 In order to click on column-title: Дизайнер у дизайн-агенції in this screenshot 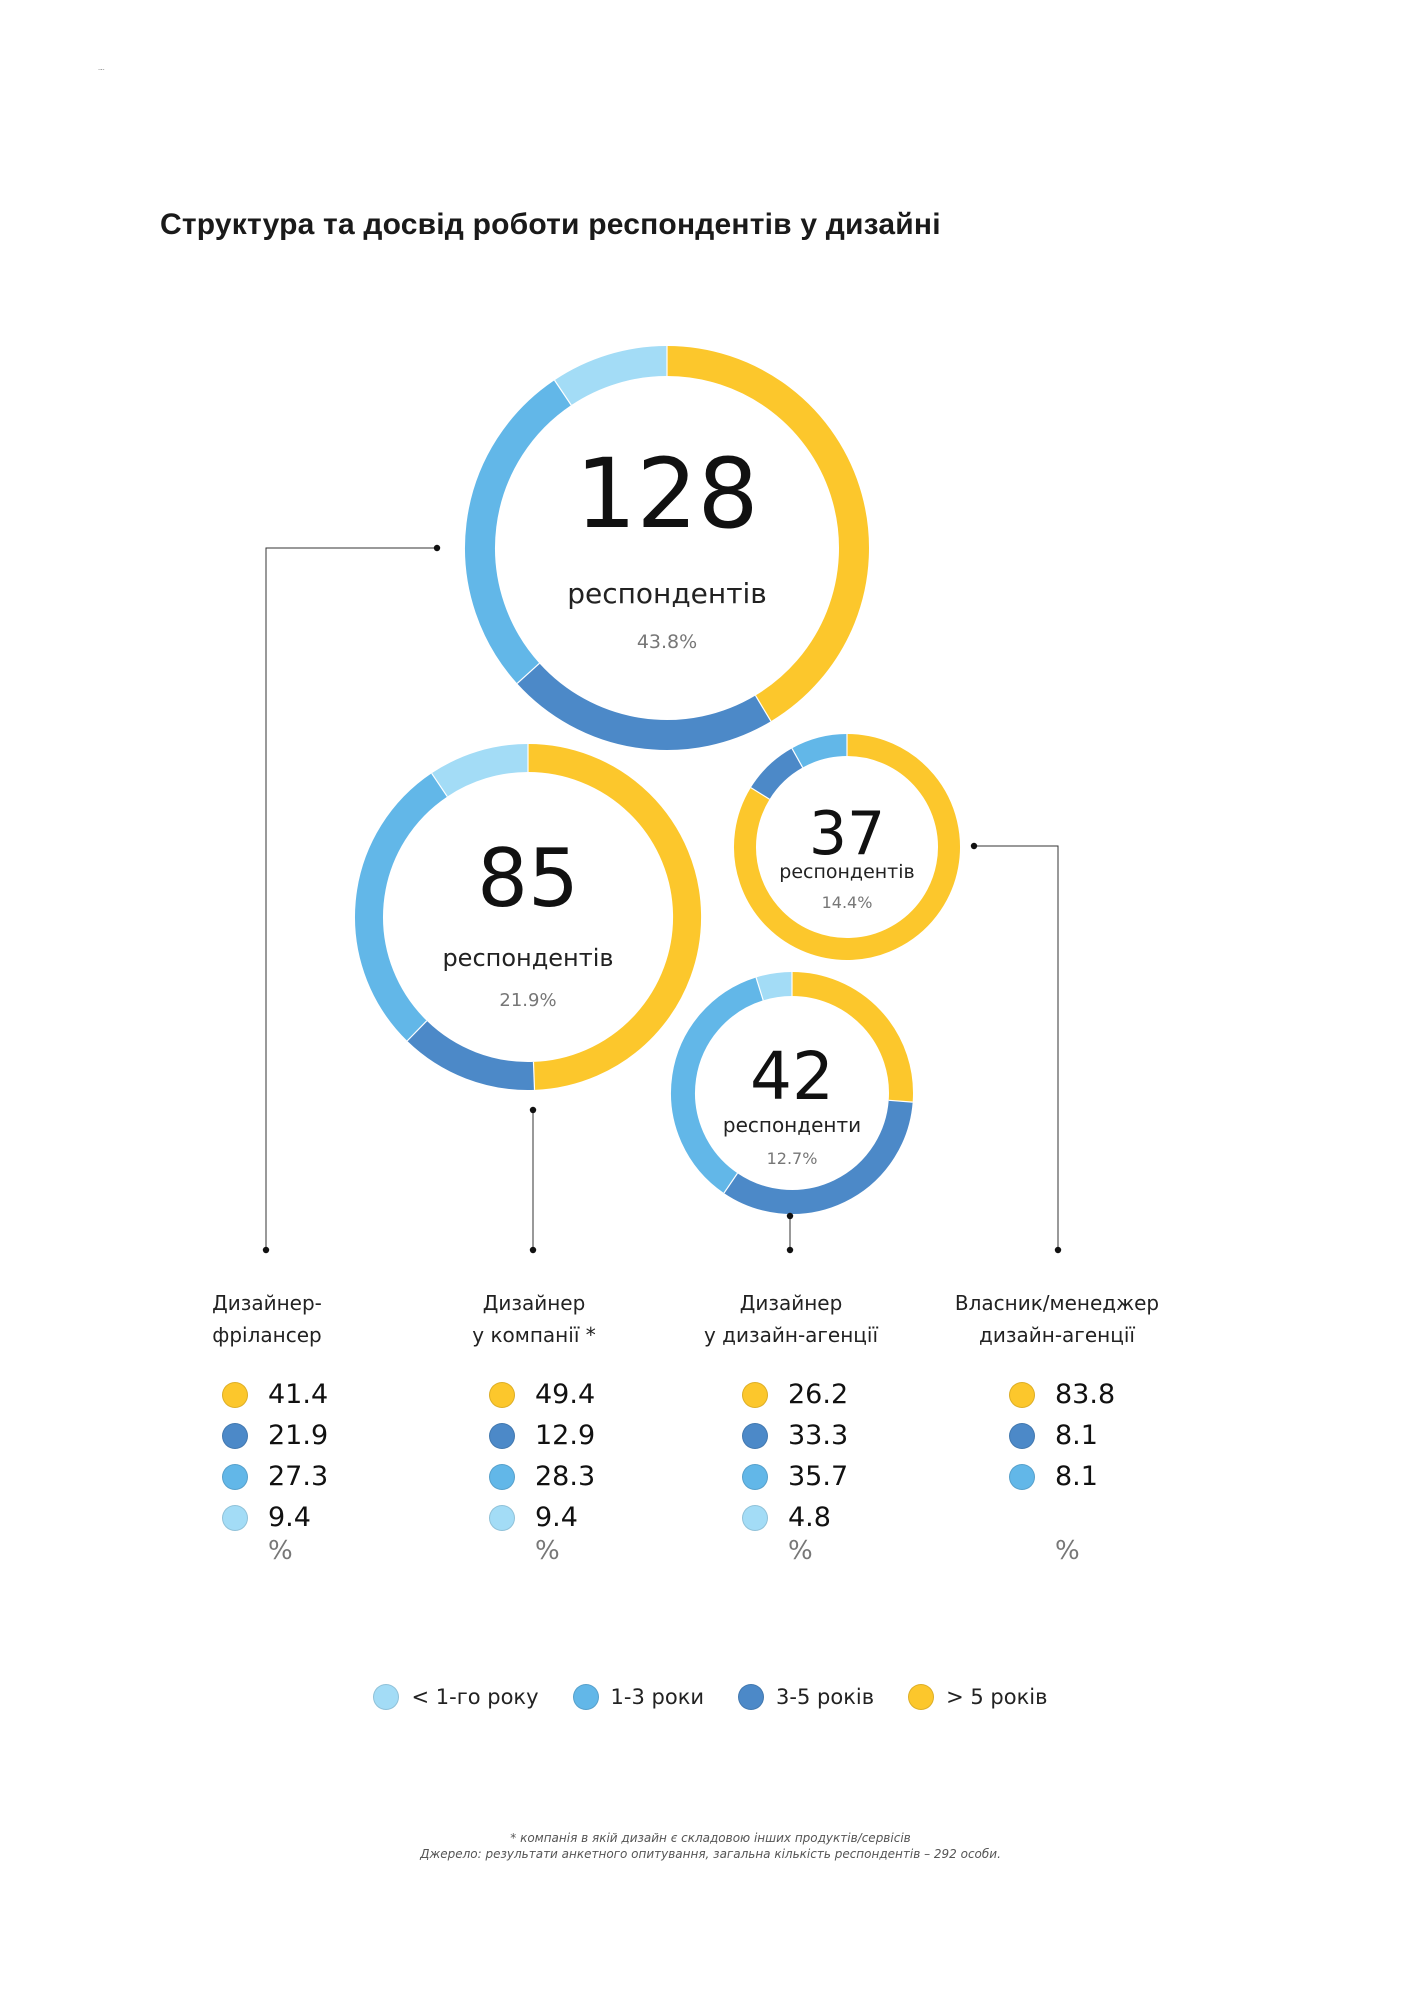, I will do `click(791, 1319)`.